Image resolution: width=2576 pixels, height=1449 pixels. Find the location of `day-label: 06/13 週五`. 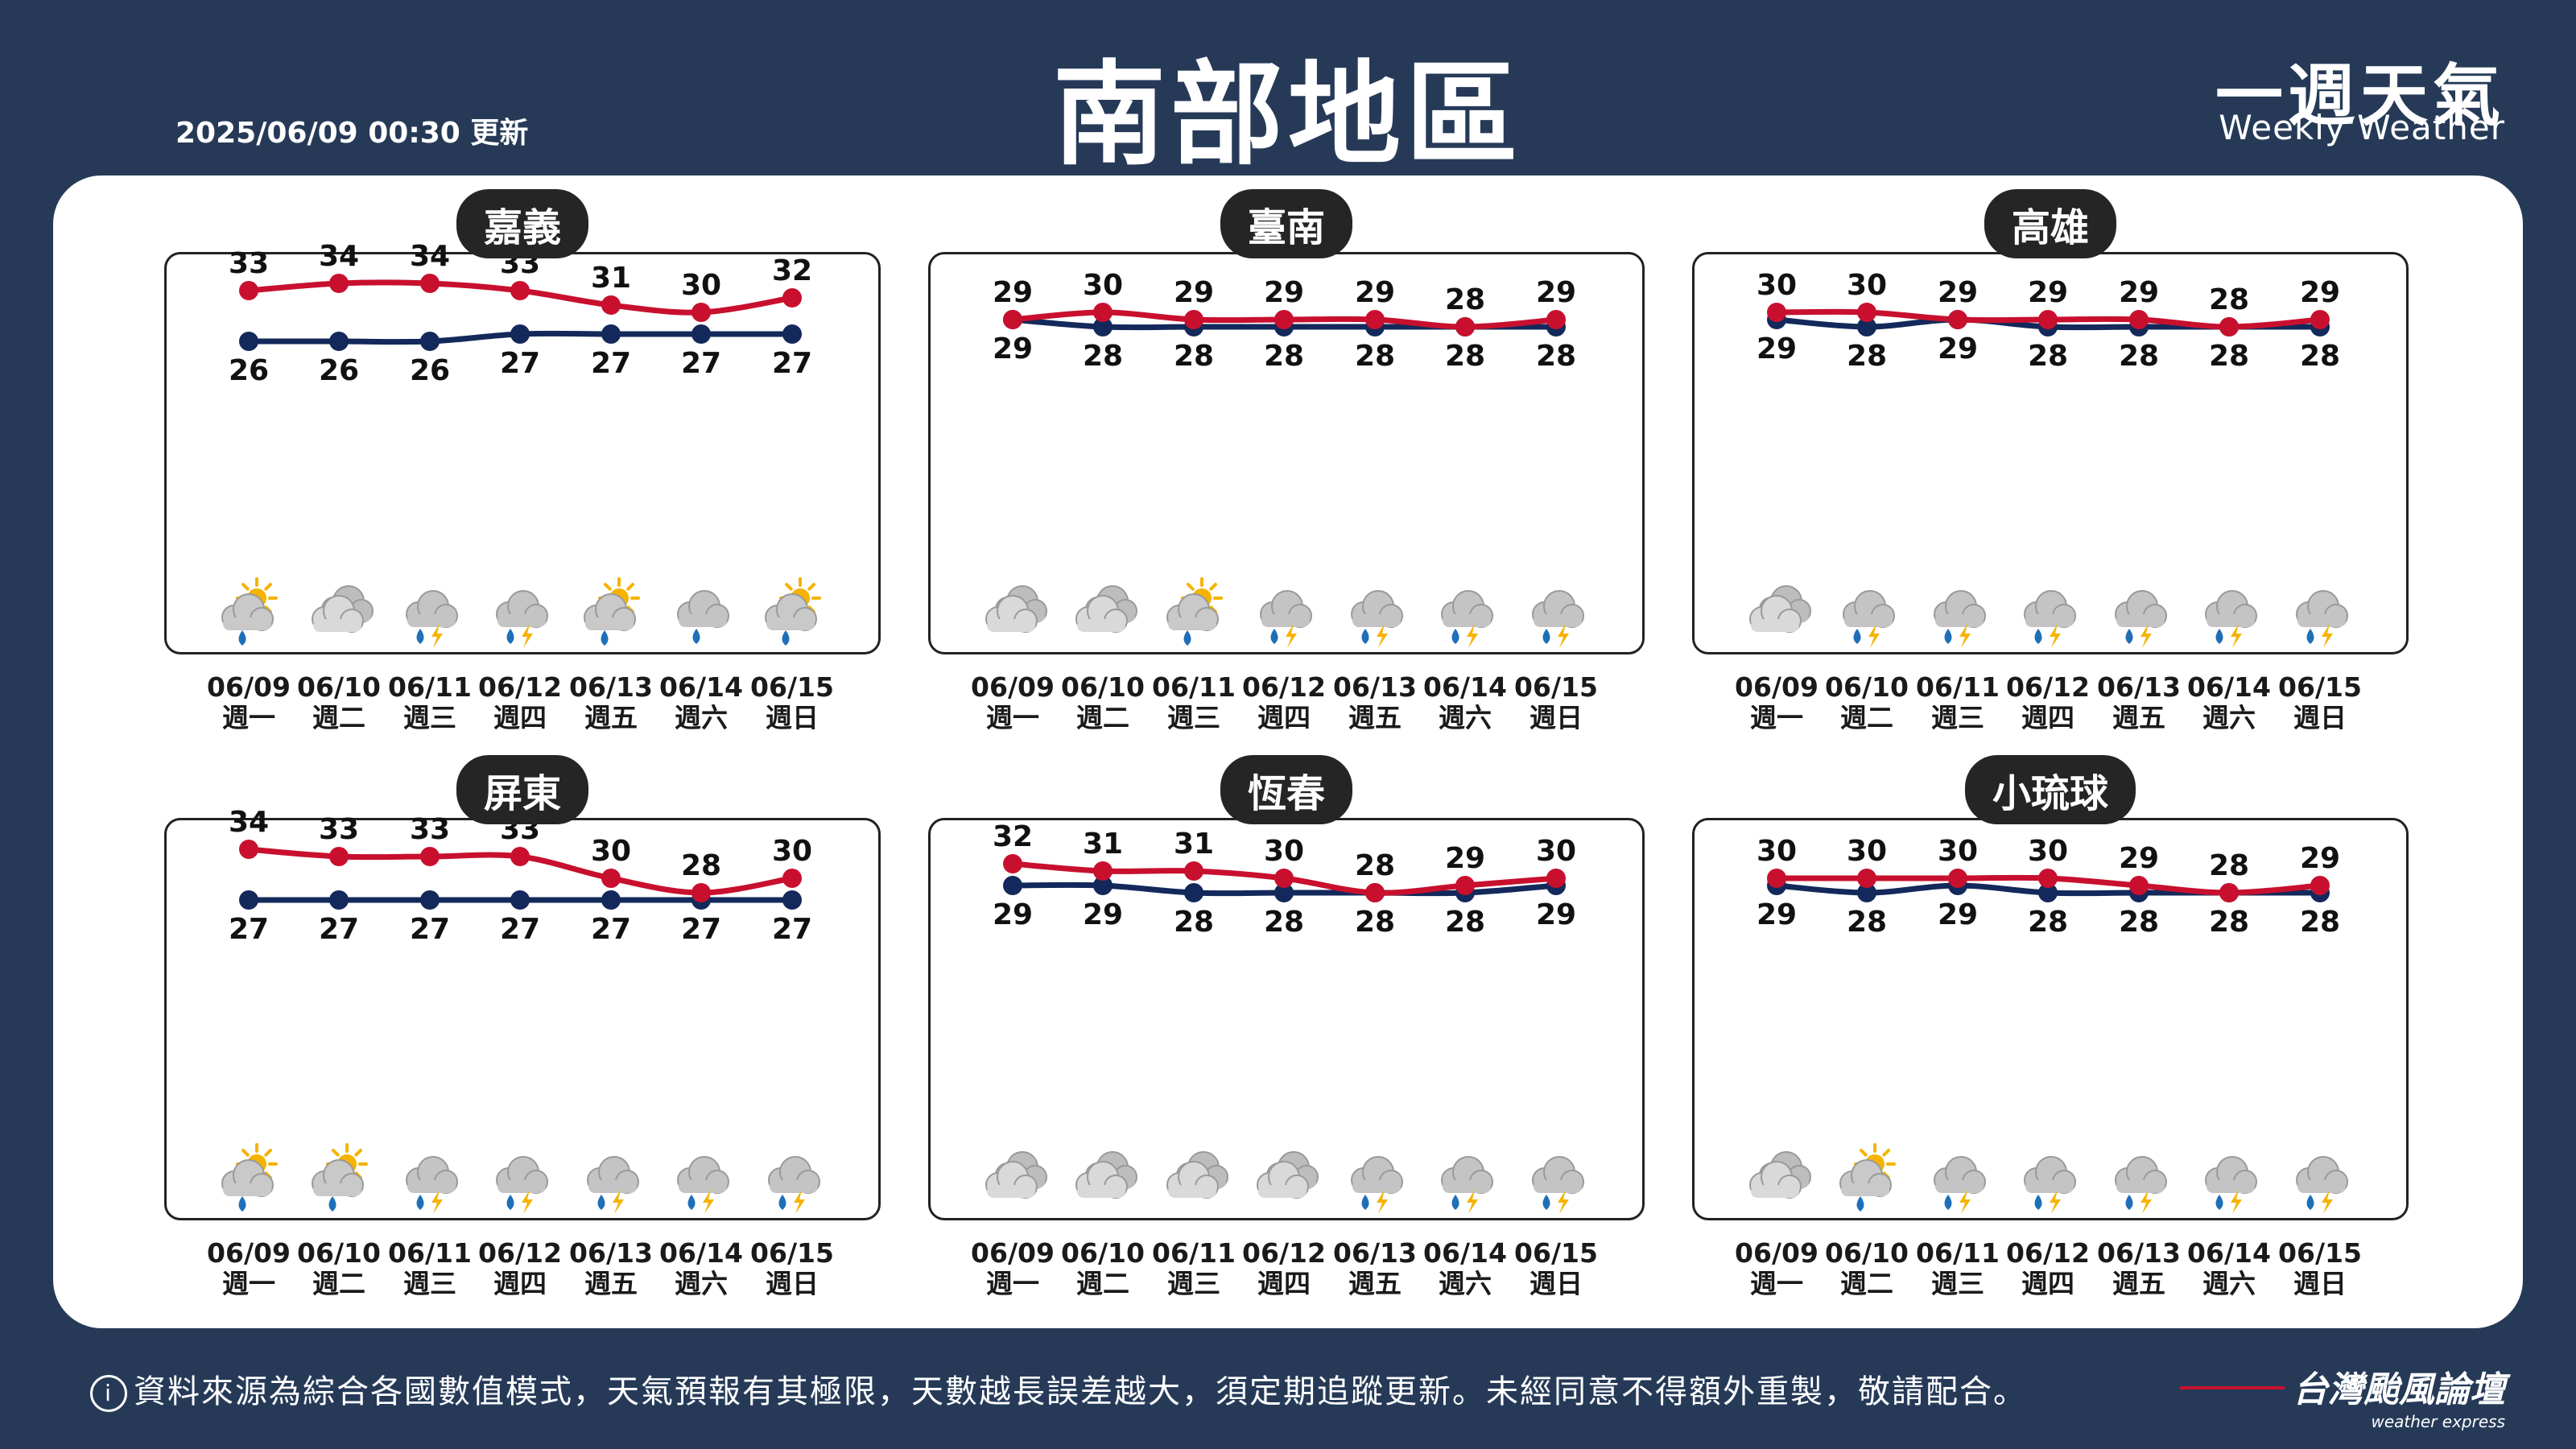

day-label: 06/13 週五 is located at coordinates (1375, 702).